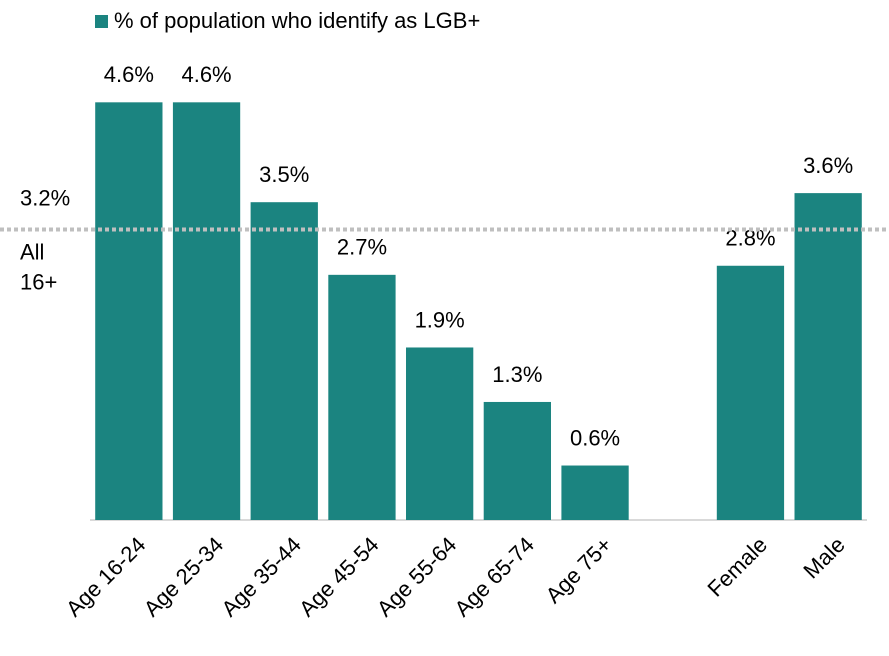  Describe the element at coordinates (579, 570) in the screenshot. I see `x-tick-label: Age 75+` at that location.